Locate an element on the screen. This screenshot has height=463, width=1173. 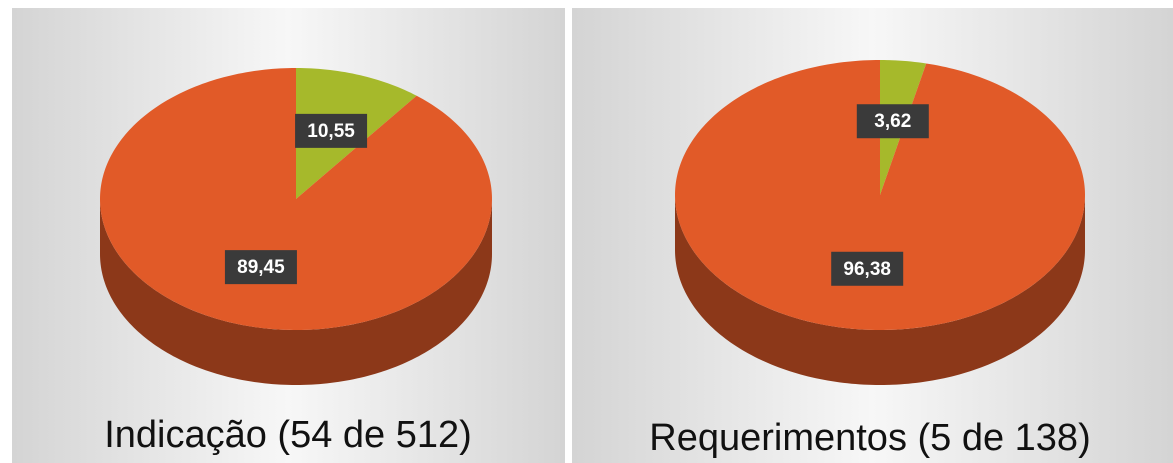
data-label: 89,45 is located at coordinates (261, 267).